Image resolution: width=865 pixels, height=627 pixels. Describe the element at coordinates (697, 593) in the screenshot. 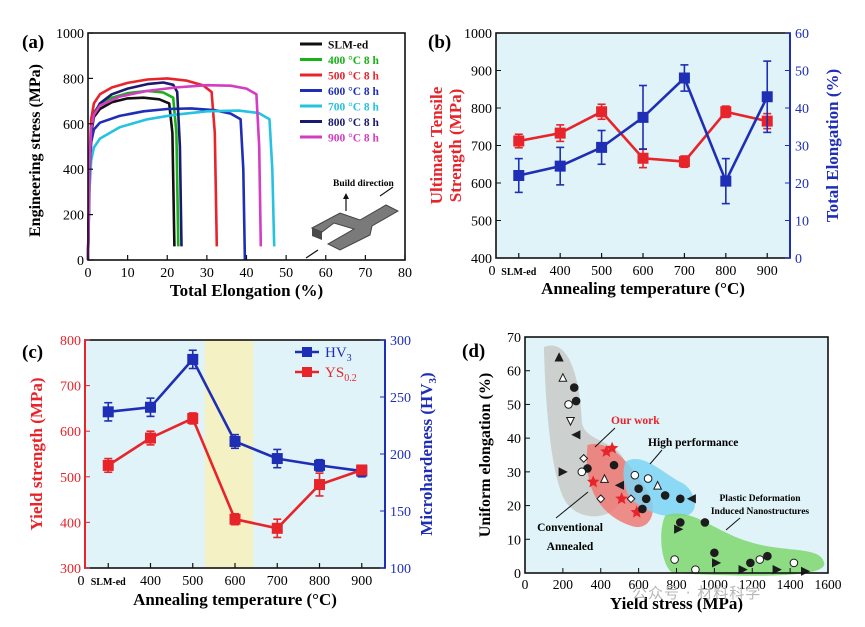

I see `watermark-text: 公众号 · 材料科学` at that location.